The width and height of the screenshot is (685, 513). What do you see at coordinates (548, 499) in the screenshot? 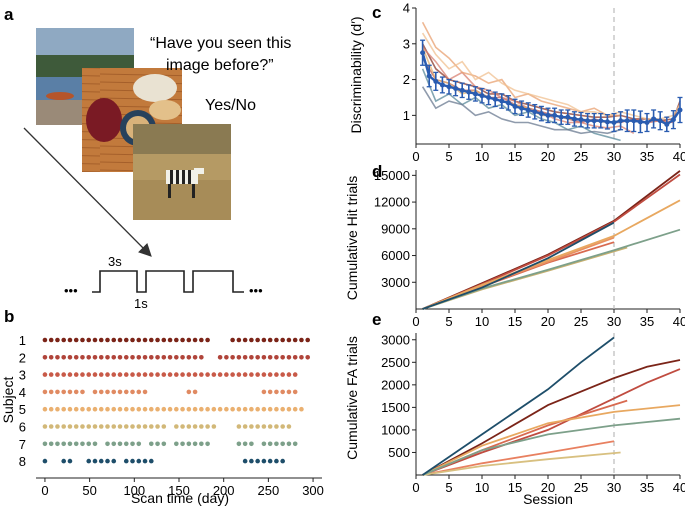
I see `chart-e-xlabel: Session` at bounding box center [548, 499].